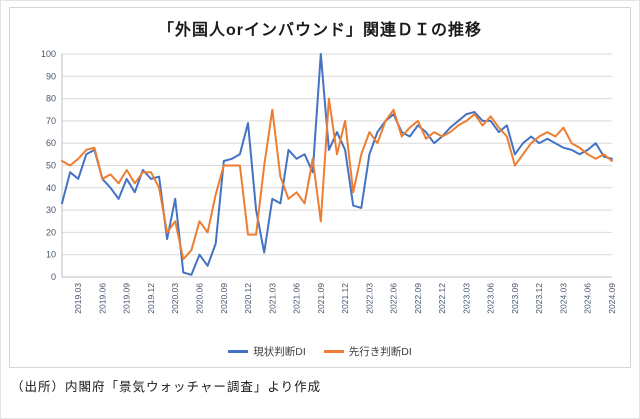 The image size is (640, 419). What do you see at coordinates (319, 30) in the screenshot?
I see `chart-title: 「外国人orインバウンド」関連ＤＩの推移` at bounding box center [319, 30].